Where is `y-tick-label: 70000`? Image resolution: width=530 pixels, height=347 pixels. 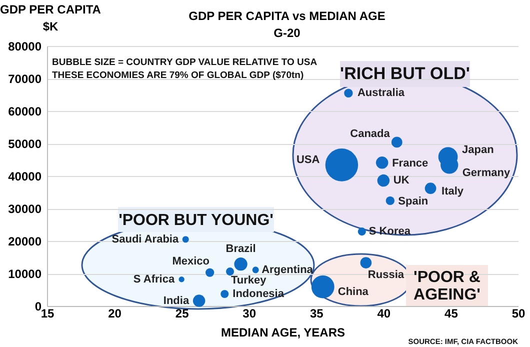
y-tick-label: 70000 is located at coordinates (25, 79).